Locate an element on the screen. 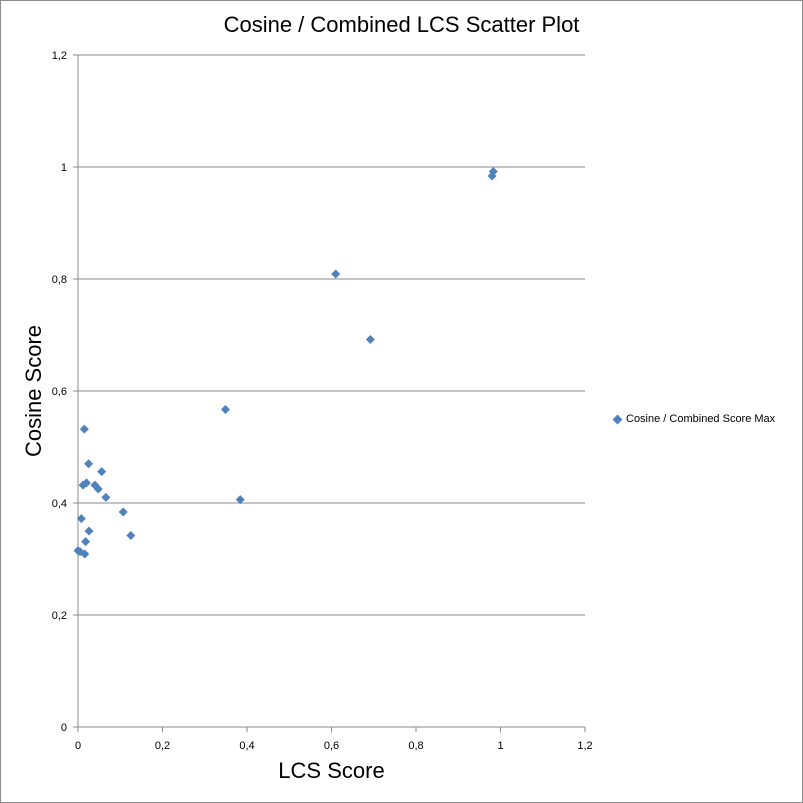 The image size is (803, 803). y-tick-label: 0,6 is located at coordinates (59, 392).